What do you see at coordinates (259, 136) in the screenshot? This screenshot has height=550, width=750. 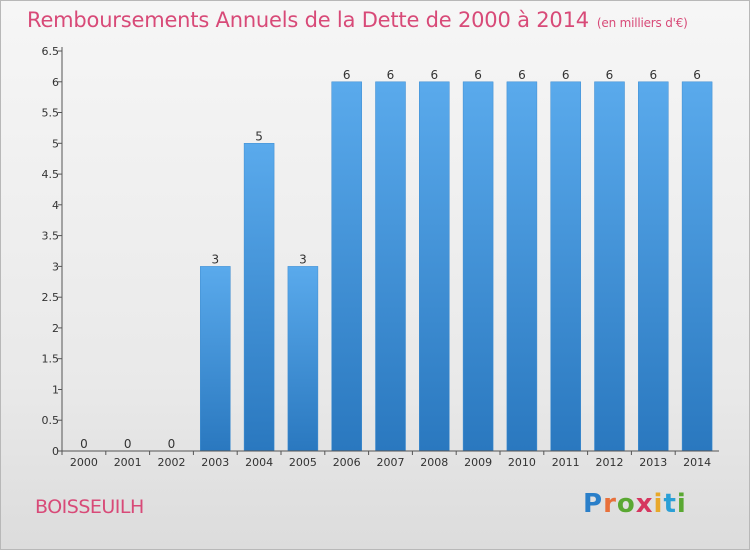 I see `data-label-2004: 5` at bounding box center [259, 136].